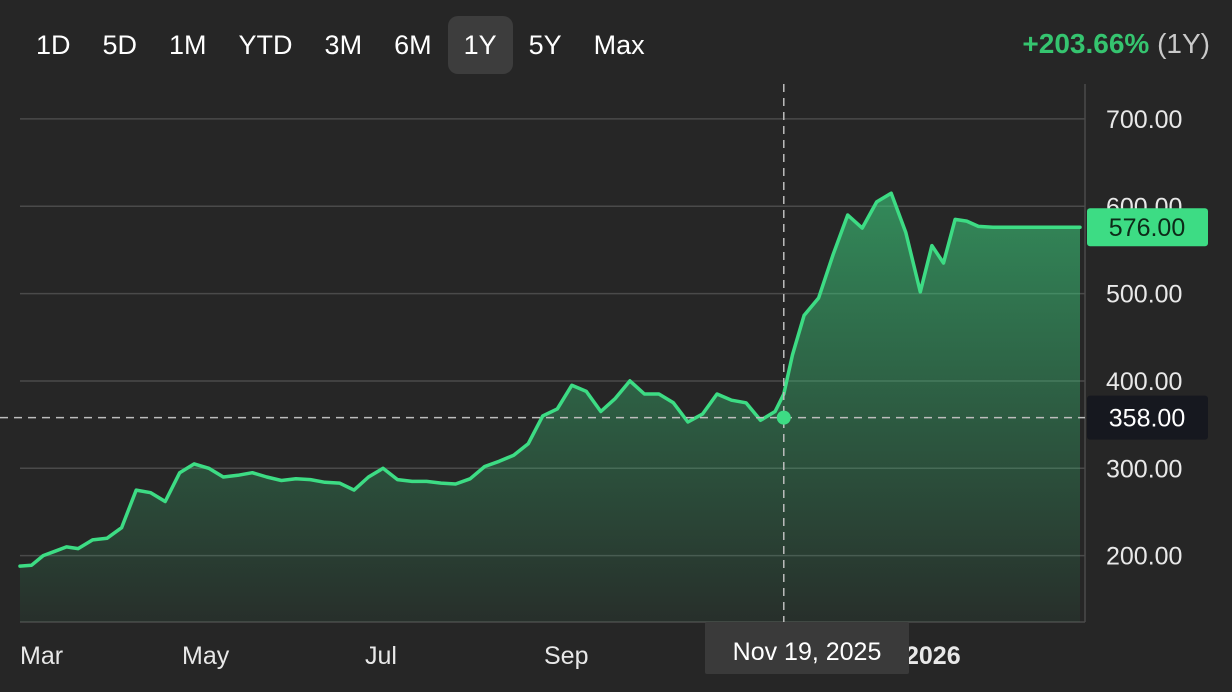 The width and height of the screenshot is (1232, 692). I want to click on range-5d-button: 5D, so click(120, 44).